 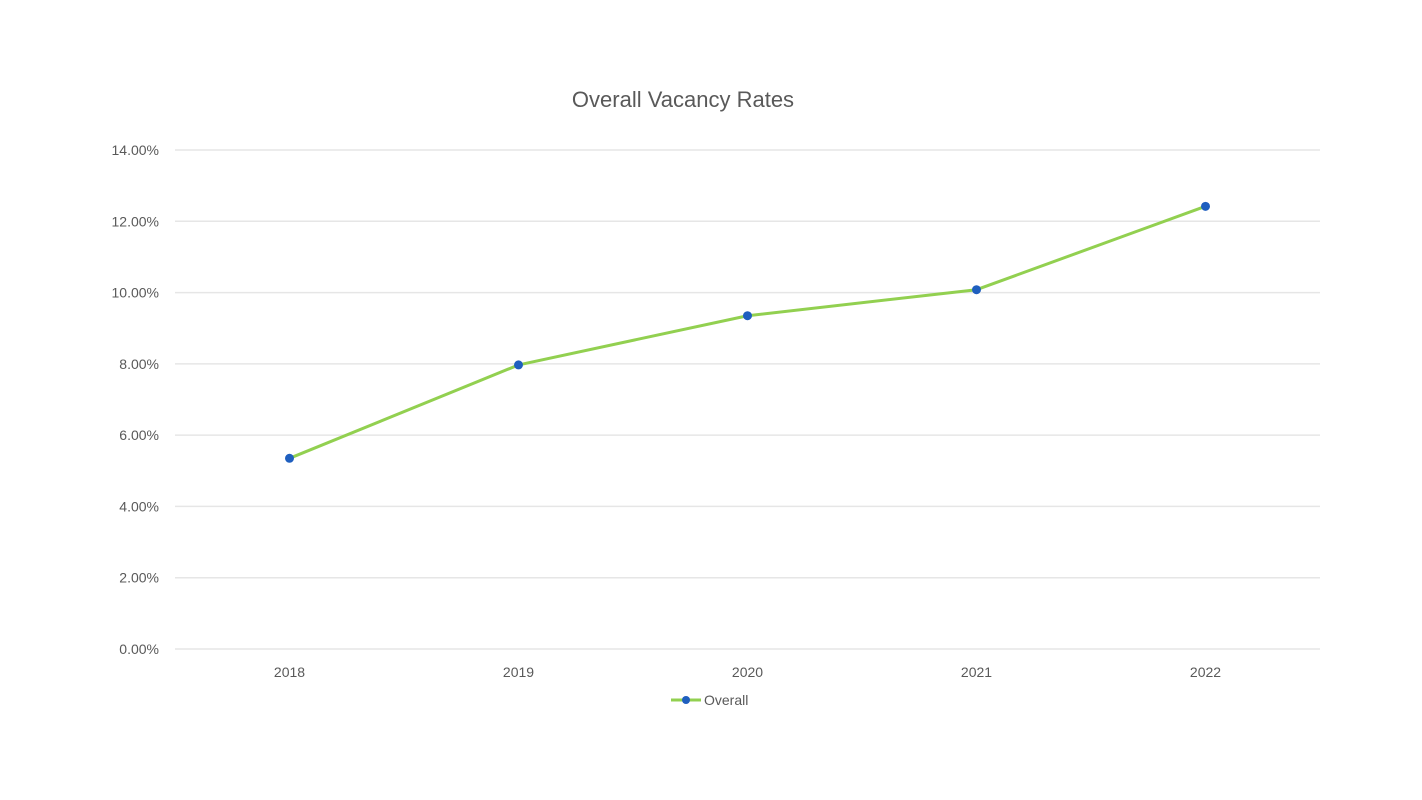 I want to click on x-tick-label: 2019, so click(x=518, y=672).